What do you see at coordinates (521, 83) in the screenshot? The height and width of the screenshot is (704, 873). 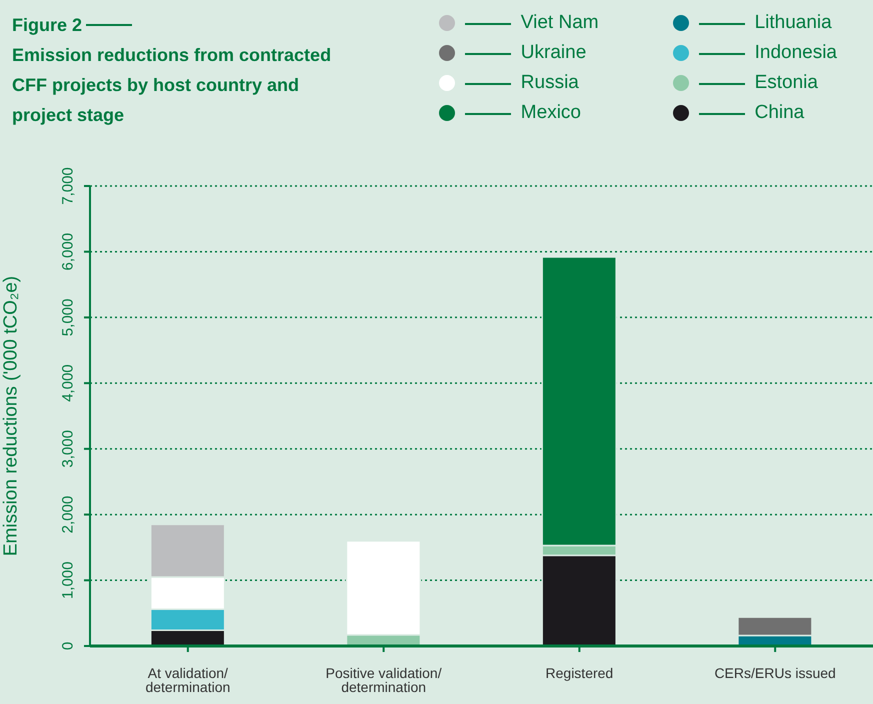 I see `text: Russia` at bounding box center [521, 83].